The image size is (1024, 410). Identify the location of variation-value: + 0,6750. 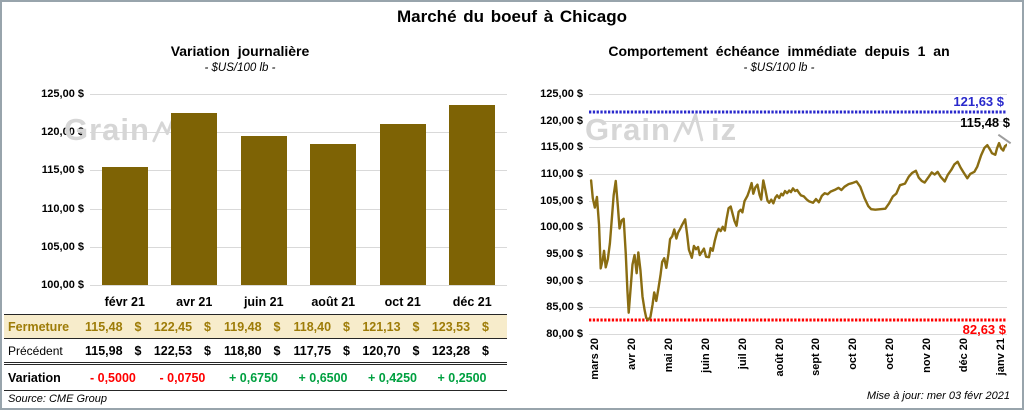
(254, 377).